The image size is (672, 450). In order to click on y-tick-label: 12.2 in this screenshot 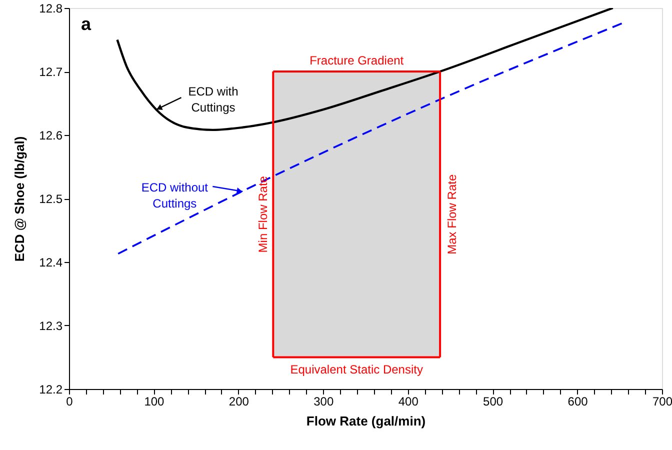, I will do `click(51, 389)`.